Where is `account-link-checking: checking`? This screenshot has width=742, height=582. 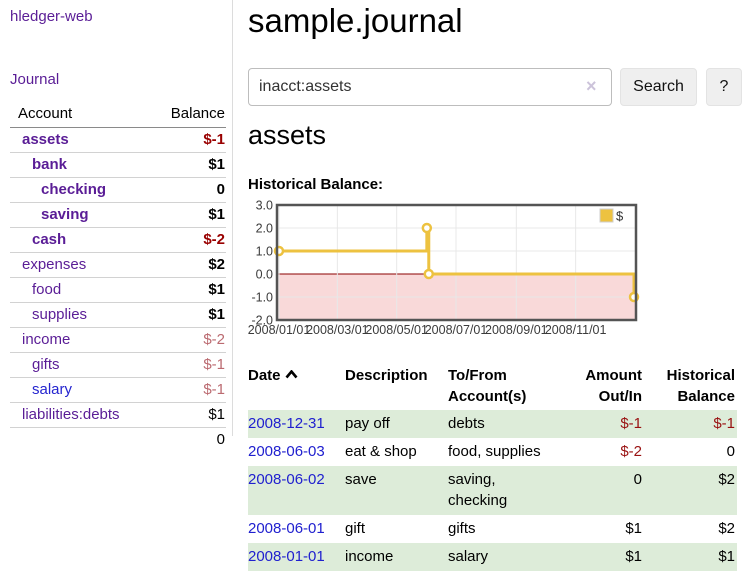 account-link-checking: checking is located at coordinates (74, 189).